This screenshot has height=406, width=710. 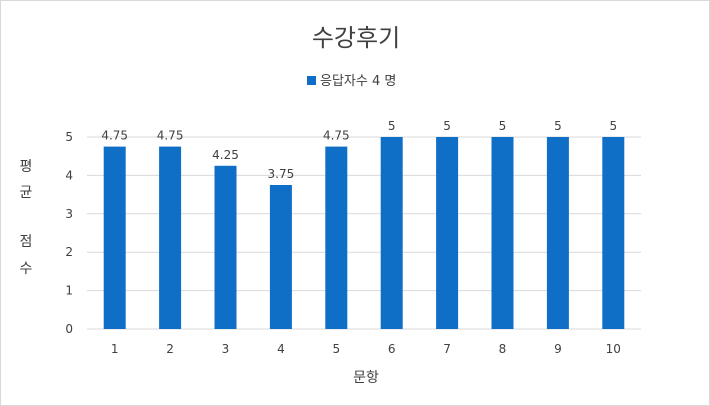 I want to click on x-tick-label: 7, so click(x=447, y=349).